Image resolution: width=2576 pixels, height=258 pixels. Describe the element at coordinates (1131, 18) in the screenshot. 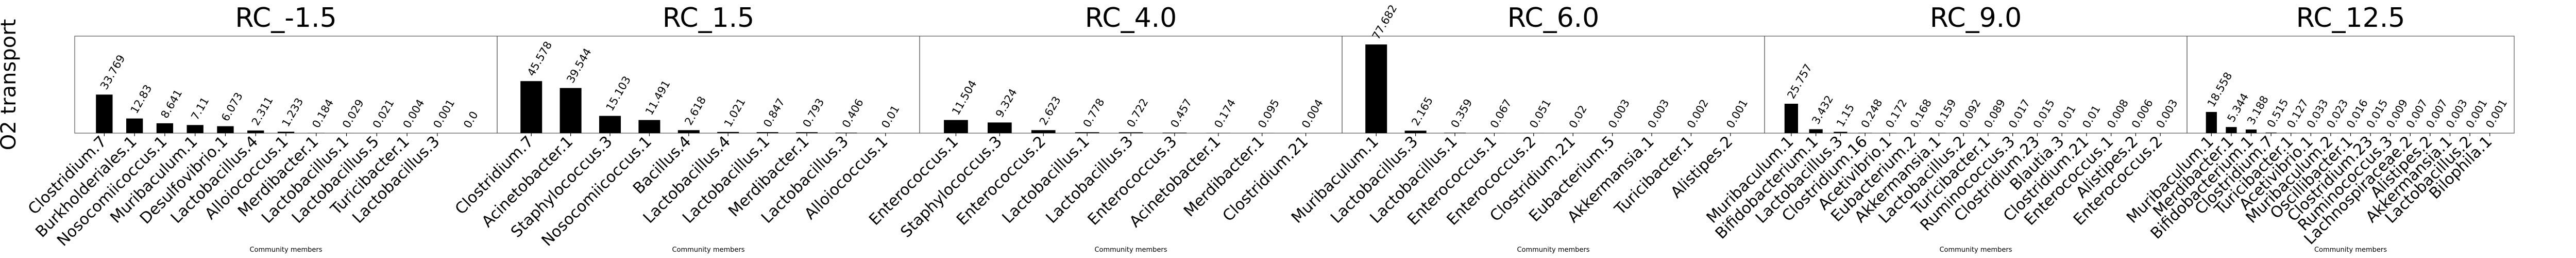

I see `panel-title: RC_4.0` at that location.